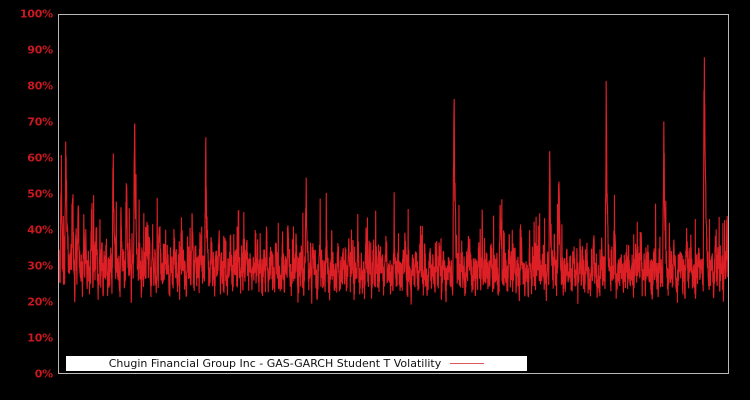 The width and height of the screenshot is (750, 400). What do you see at coordinates (40, 122) in the screenshot?
I see `y-axis-tick-label: 70%` at bounding box center [40, 122].